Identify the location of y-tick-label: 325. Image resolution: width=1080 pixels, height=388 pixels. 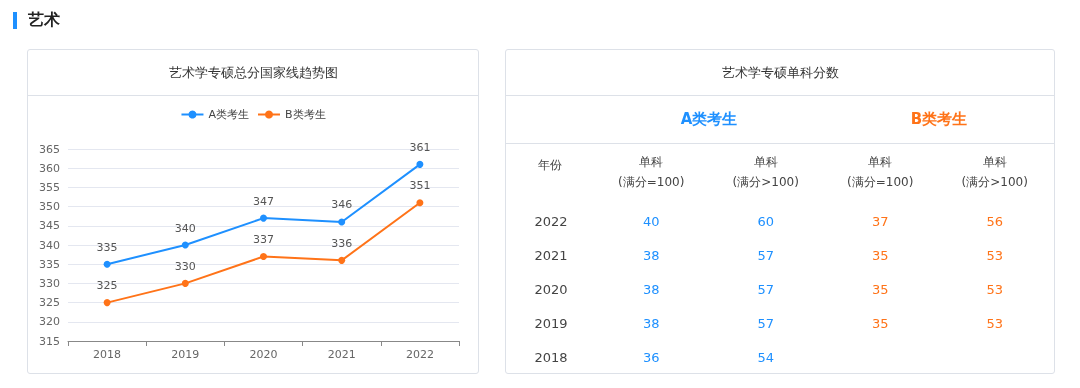
(49, 303).